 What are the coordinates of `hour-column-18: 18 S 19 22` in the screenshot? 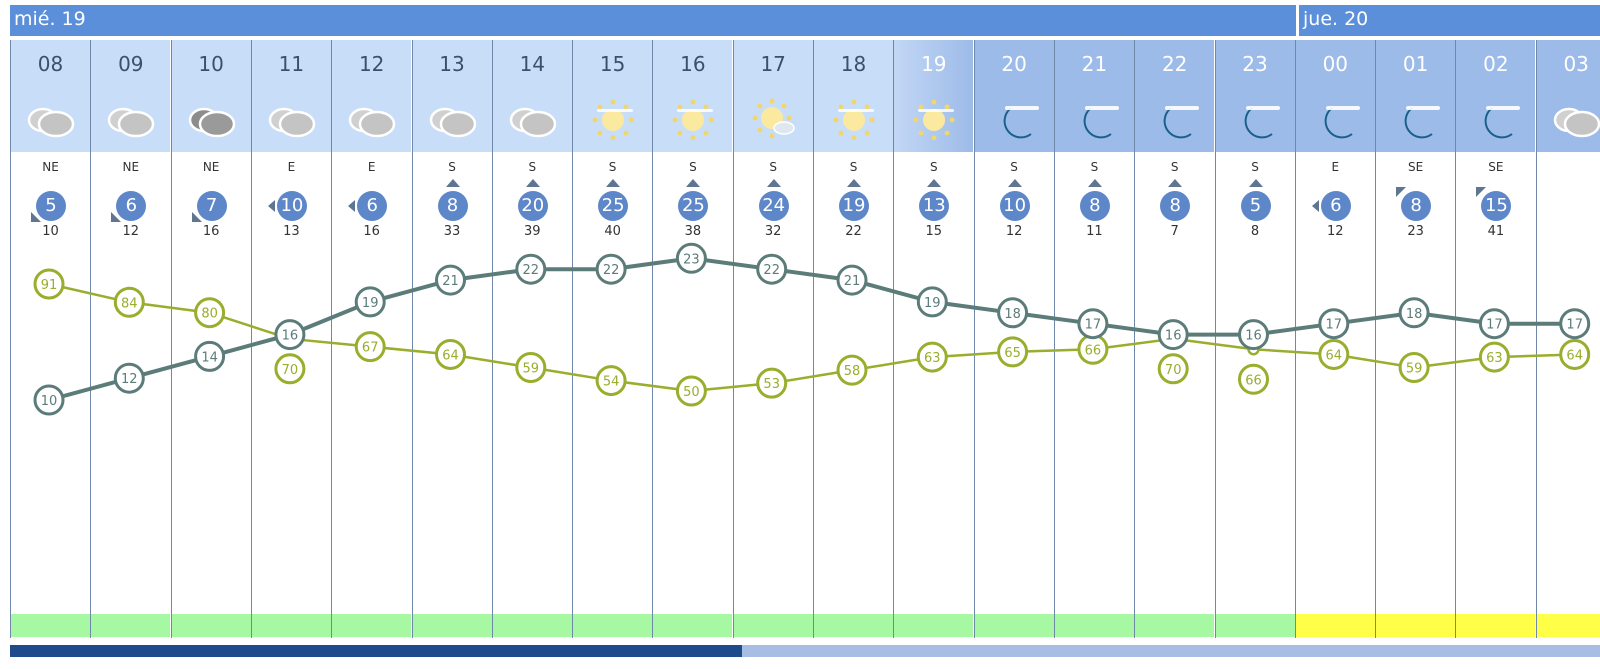 It's located at (853, 339).